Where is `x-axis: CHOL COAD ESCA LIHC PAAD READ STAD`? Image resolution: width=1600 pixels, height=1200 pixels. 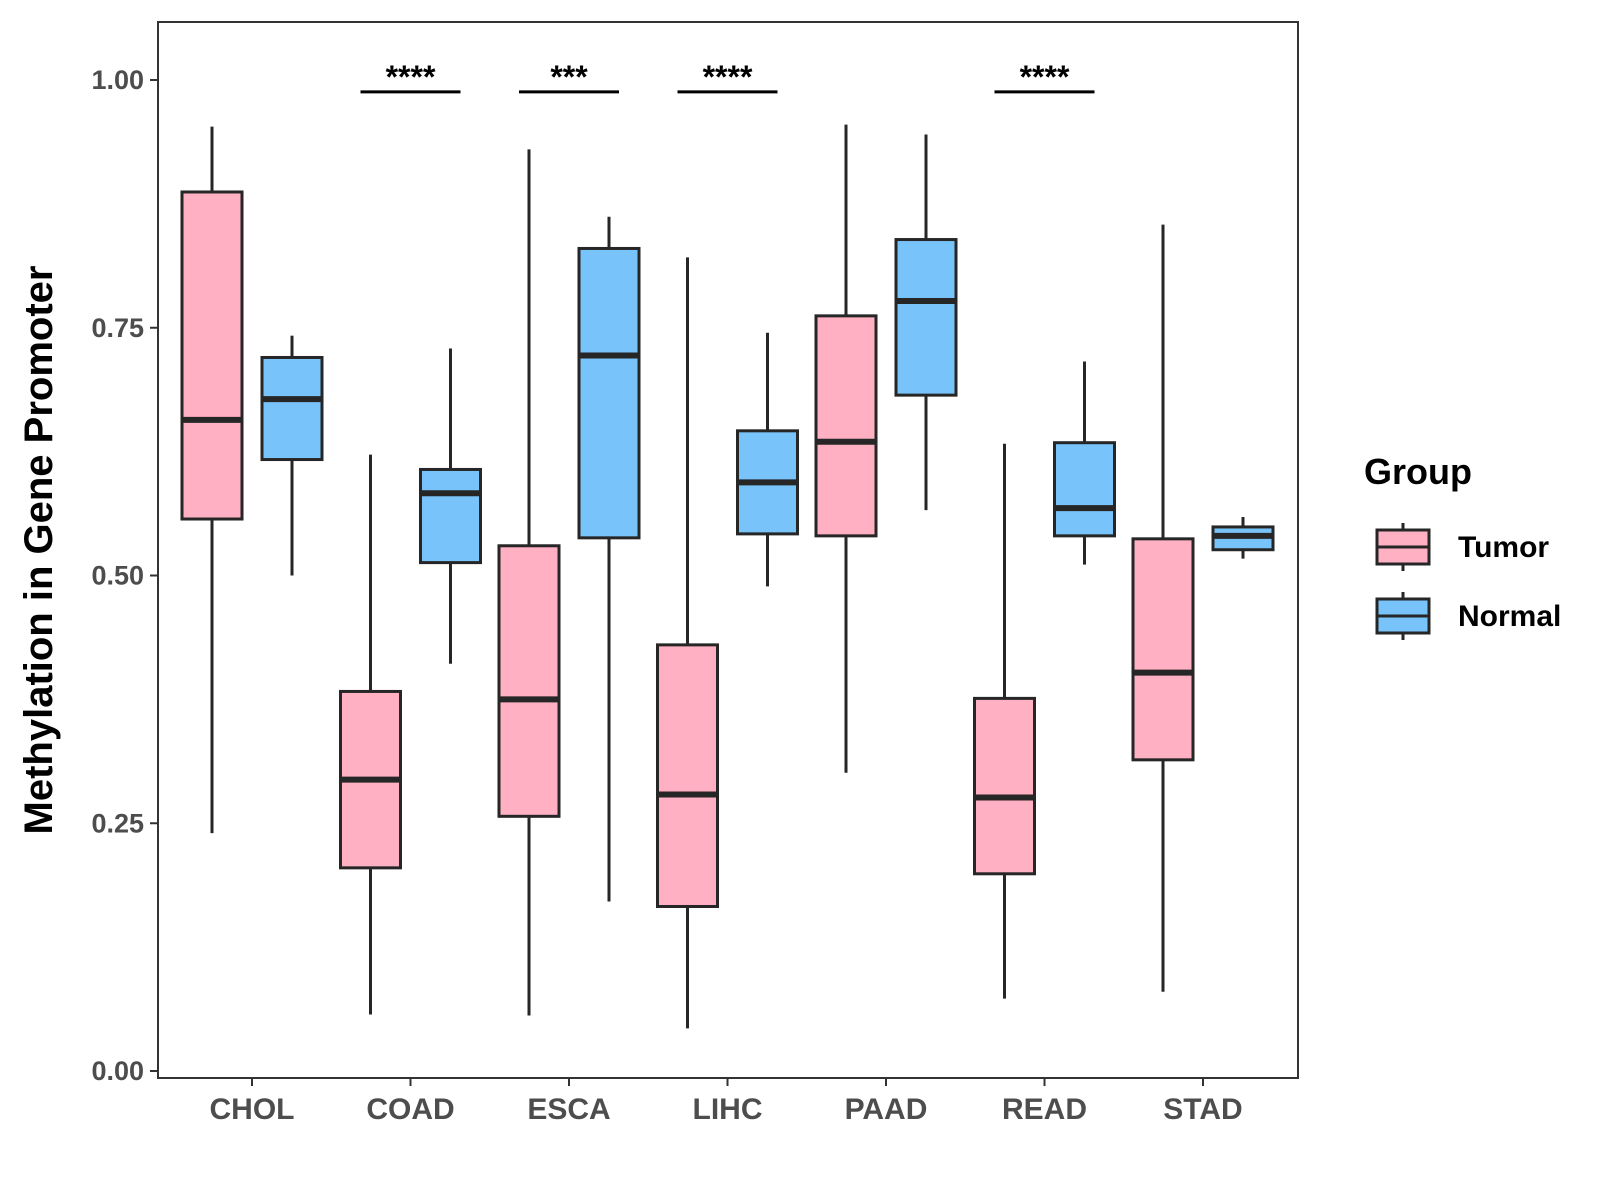 x-axis: CHOL COAD ESCA LIHC PAAD READ STAD is located at coordinates (726, 1102).